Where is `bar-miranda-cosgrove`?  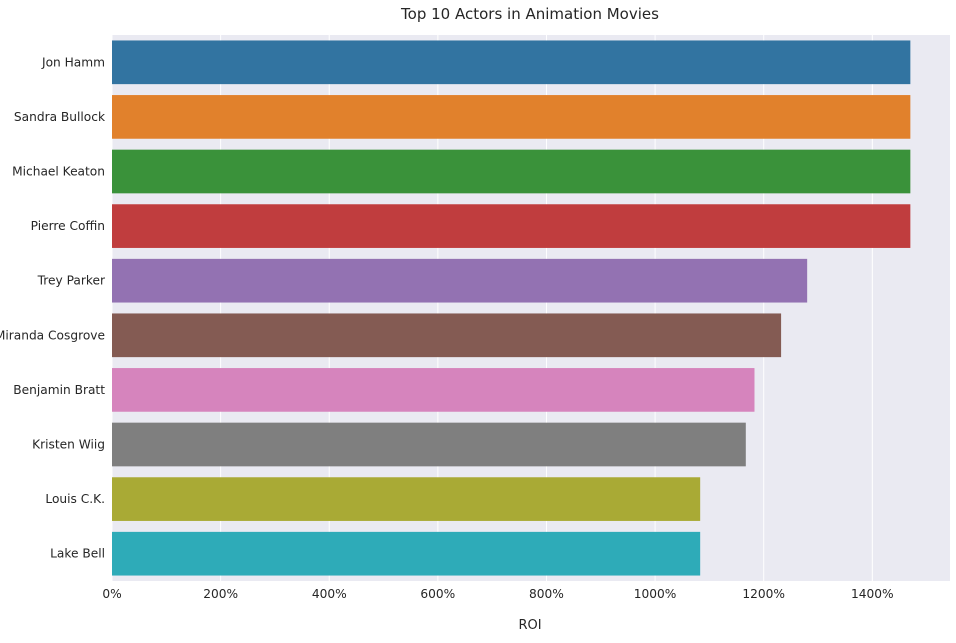 bar-miranda-cosgrove is located at coordinates (447, 335).